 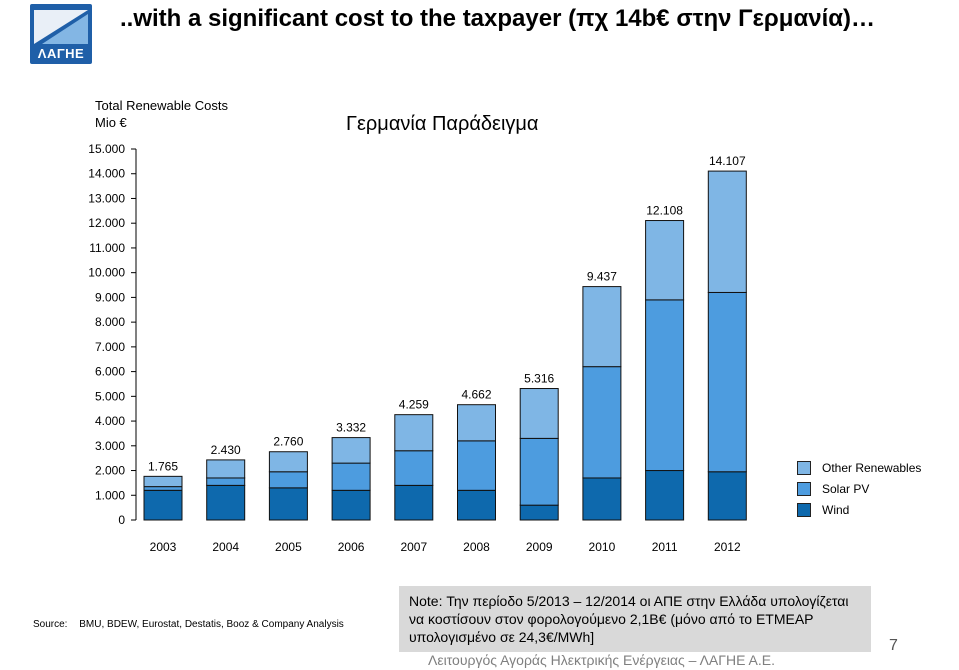 I want to click on bar-total-label: 9.437, so click(x=602, y=277).